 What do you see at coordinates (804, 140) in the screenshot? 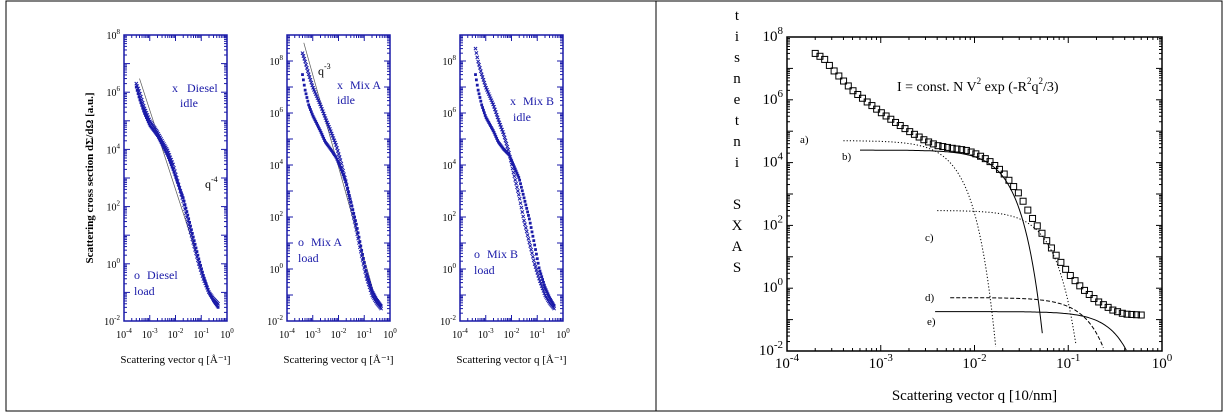
I see `right-curve-label-0: a)` at bounding box center [804, 140].